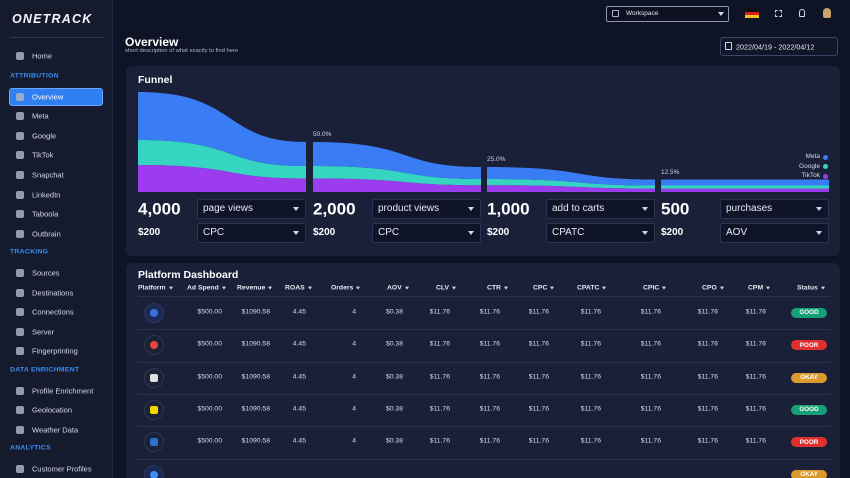  I want to click on nav-item: Meta, so click(40, 116).